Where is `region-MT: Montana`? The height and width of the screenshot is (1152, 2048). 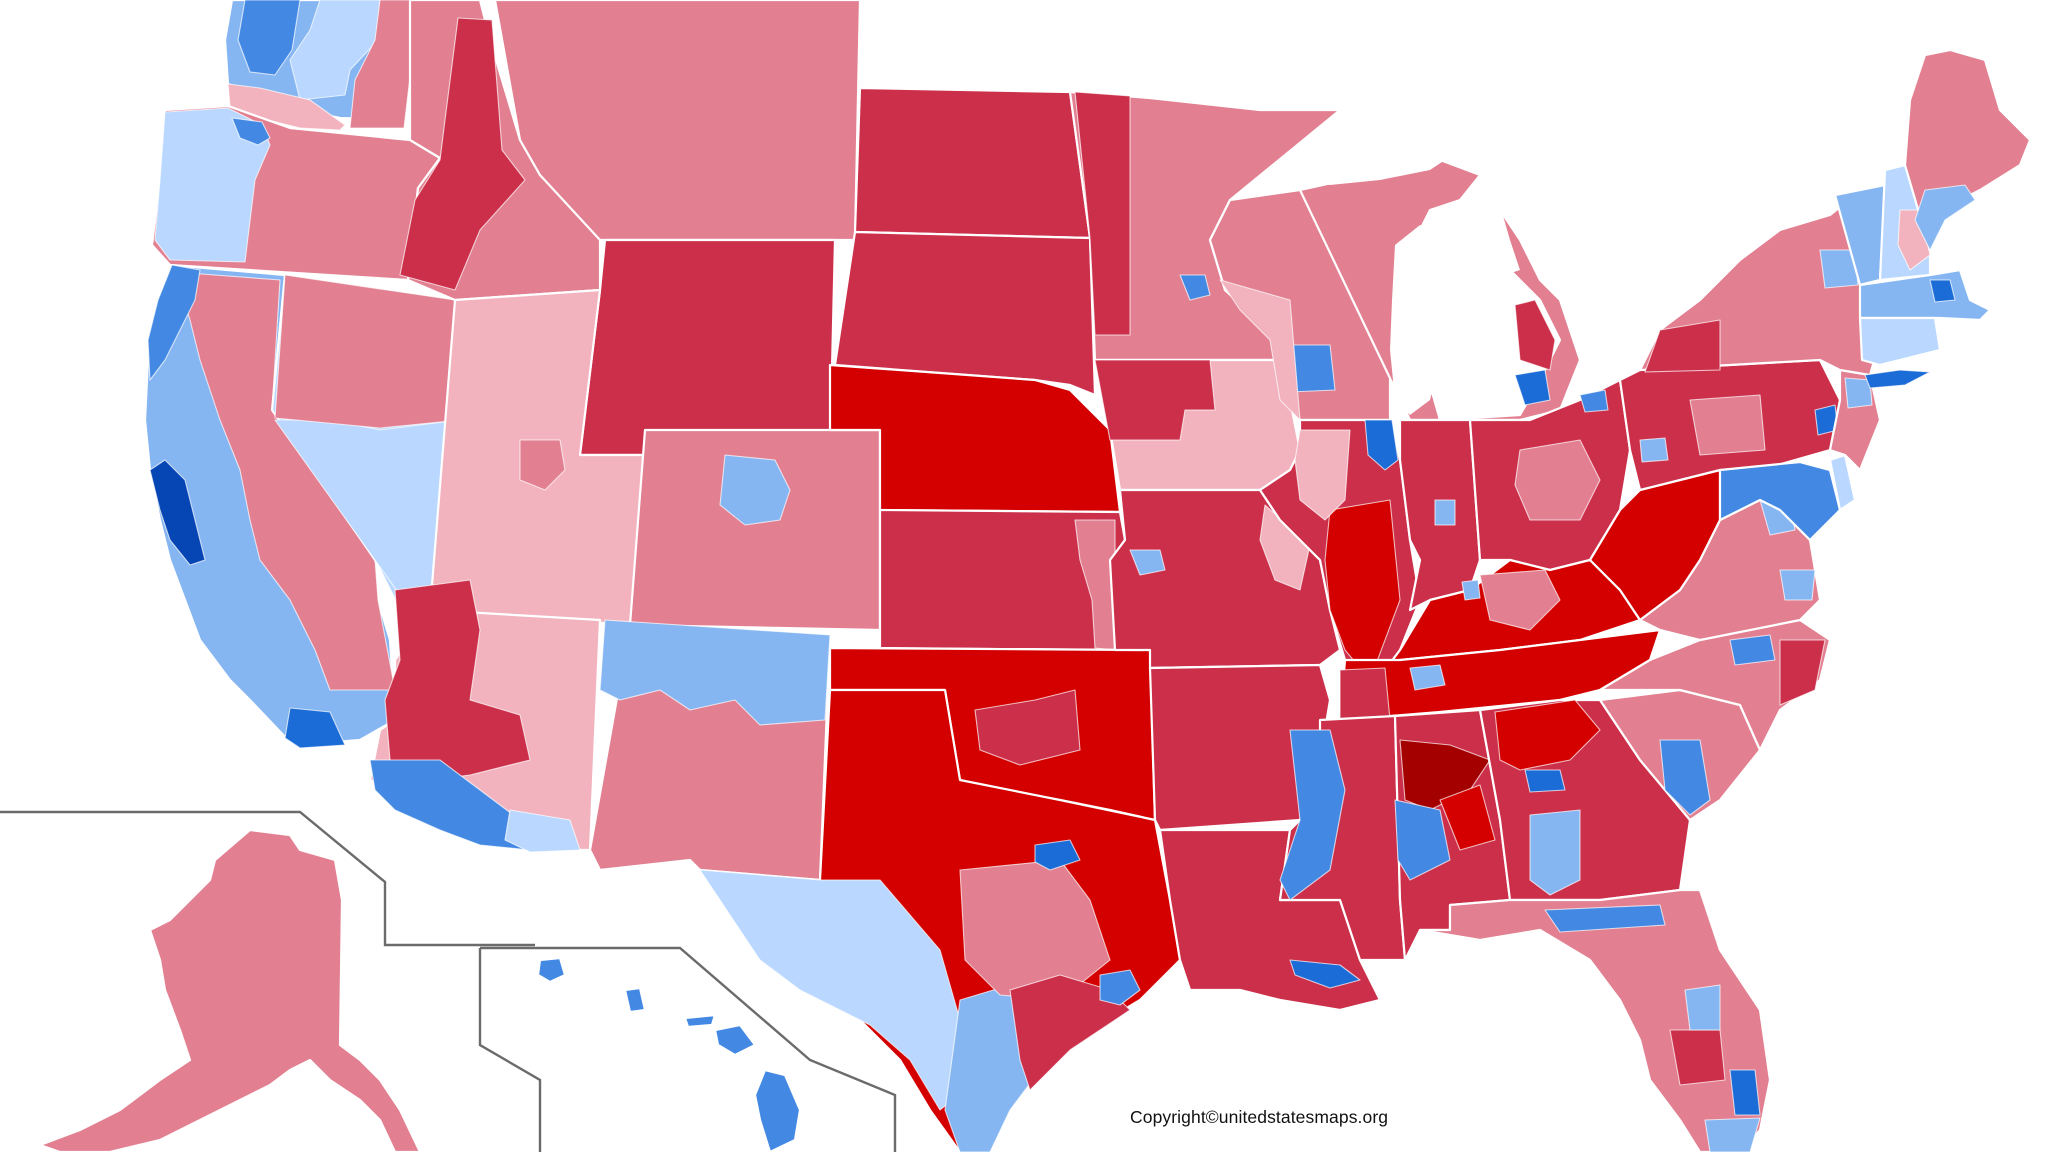
region-MT: Montana is located at coordinates (677, 121).